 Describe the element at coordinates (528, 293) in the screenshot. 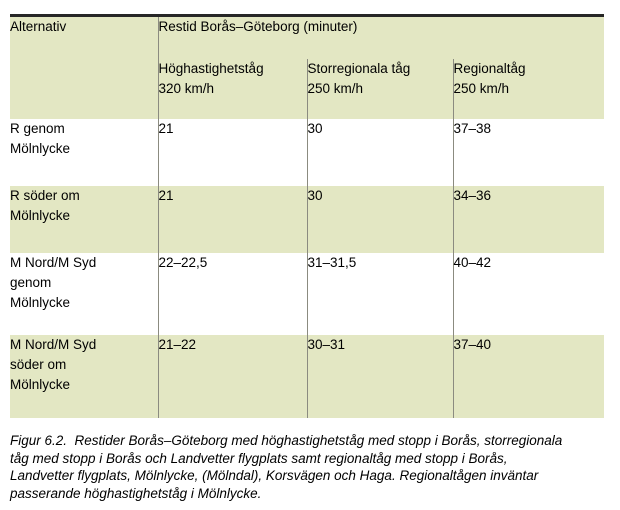

I see `cell-value: 40–42` at that location.